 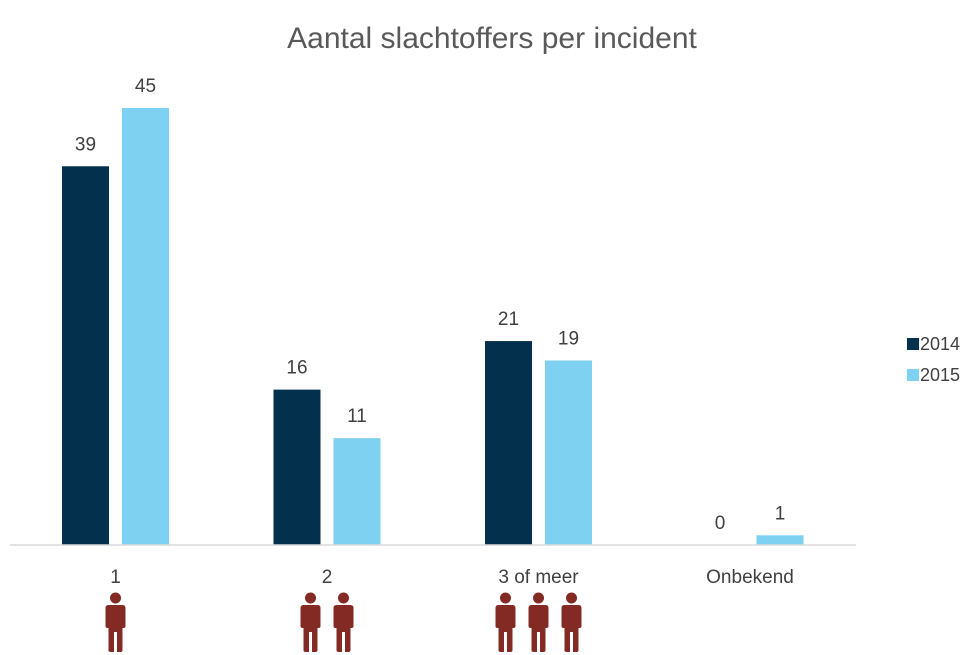 What do you see at coordinates (720, 523) in the screenshot?
I see `data-label-2014-Onbekend: 0` at bounding box center [720, 523].